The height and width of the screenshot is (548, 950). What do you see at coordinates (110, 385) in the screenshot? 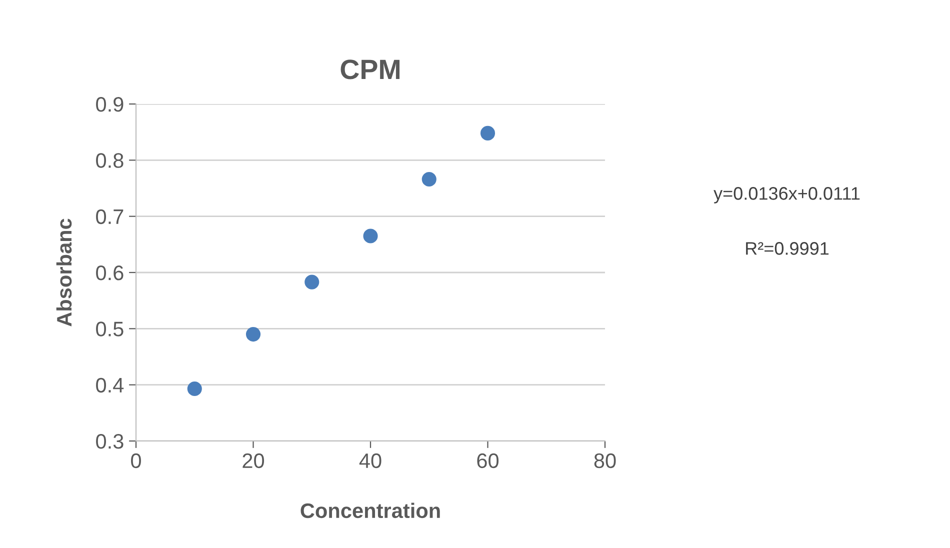
I see `y-tick-label: 0.4` at bounding box center [110, 385].